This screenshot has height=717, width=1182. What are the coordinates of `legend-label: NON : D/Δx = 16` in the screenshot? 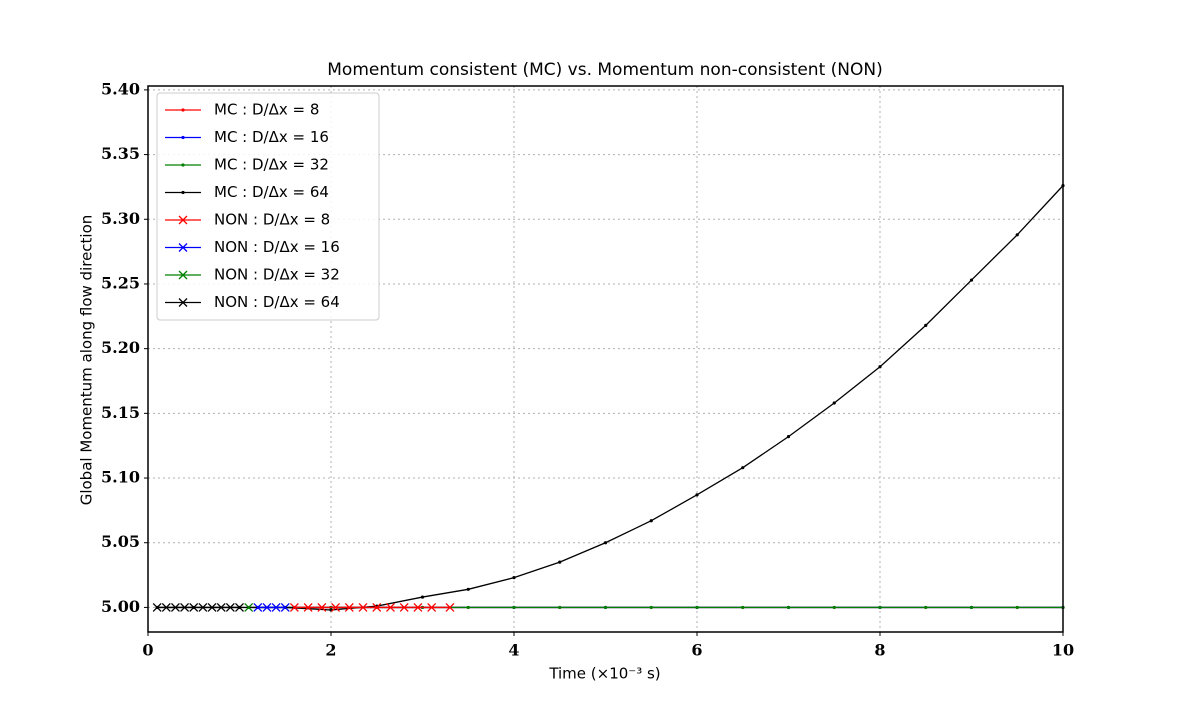 It's located at (277, 247).